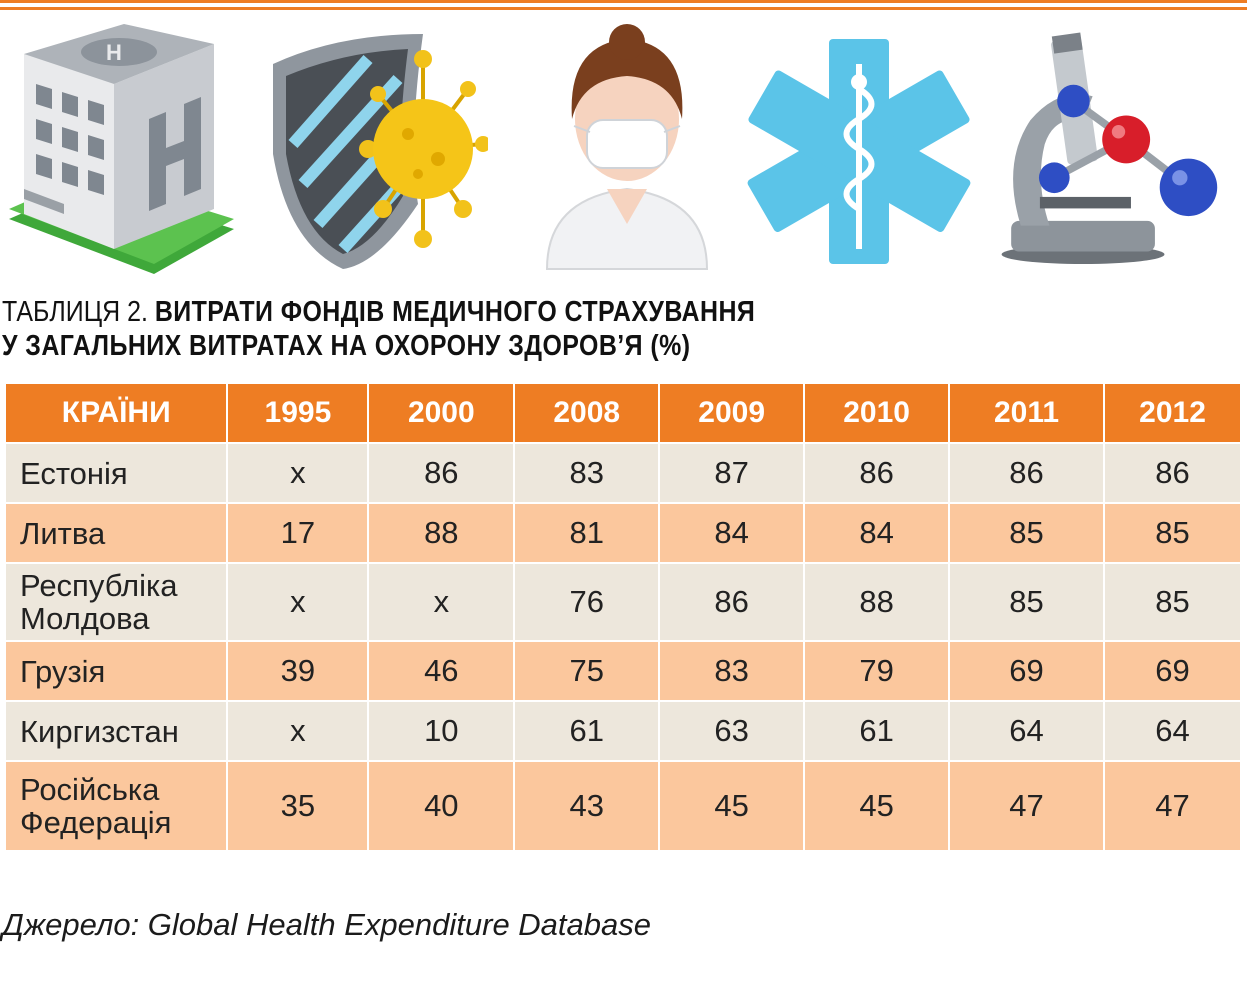 The image size is (1247, 986). I want to click on country-name: Киргизстан, so click(116, 731).